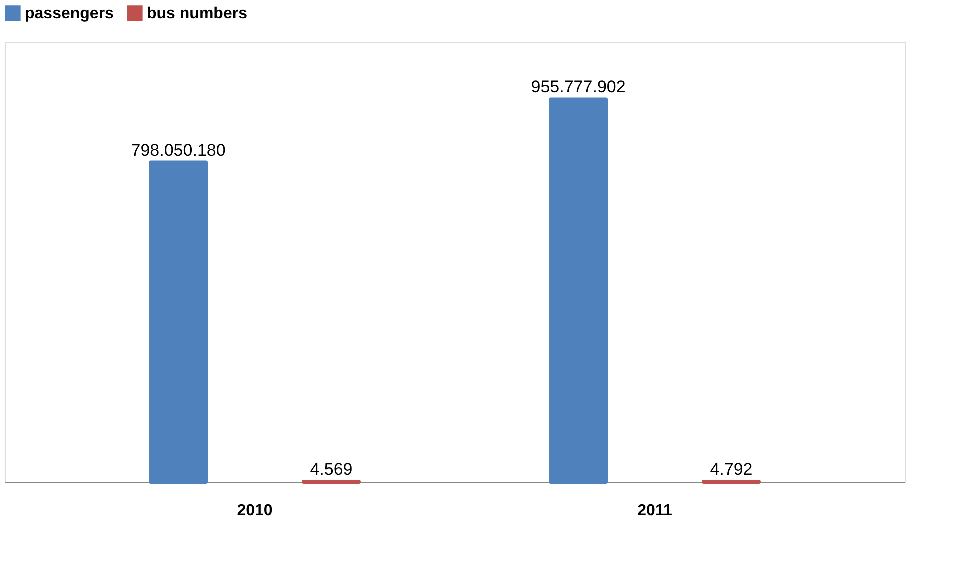  Describe the element at coordinates (731, 469) in the screenshot. I see `data-label: 4.792` at that location.